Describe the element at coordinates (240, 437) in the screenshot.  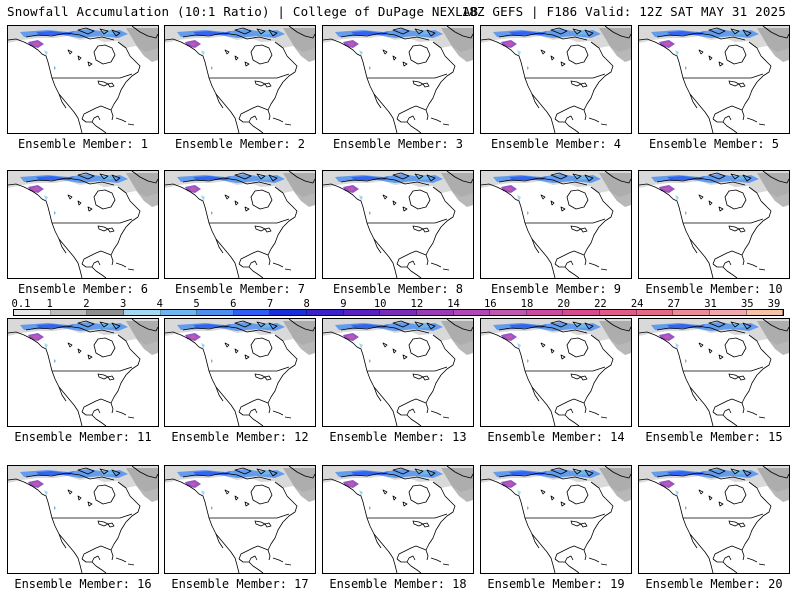
I see `ensemble-member-label: Ensemble Member: 12` at that location.